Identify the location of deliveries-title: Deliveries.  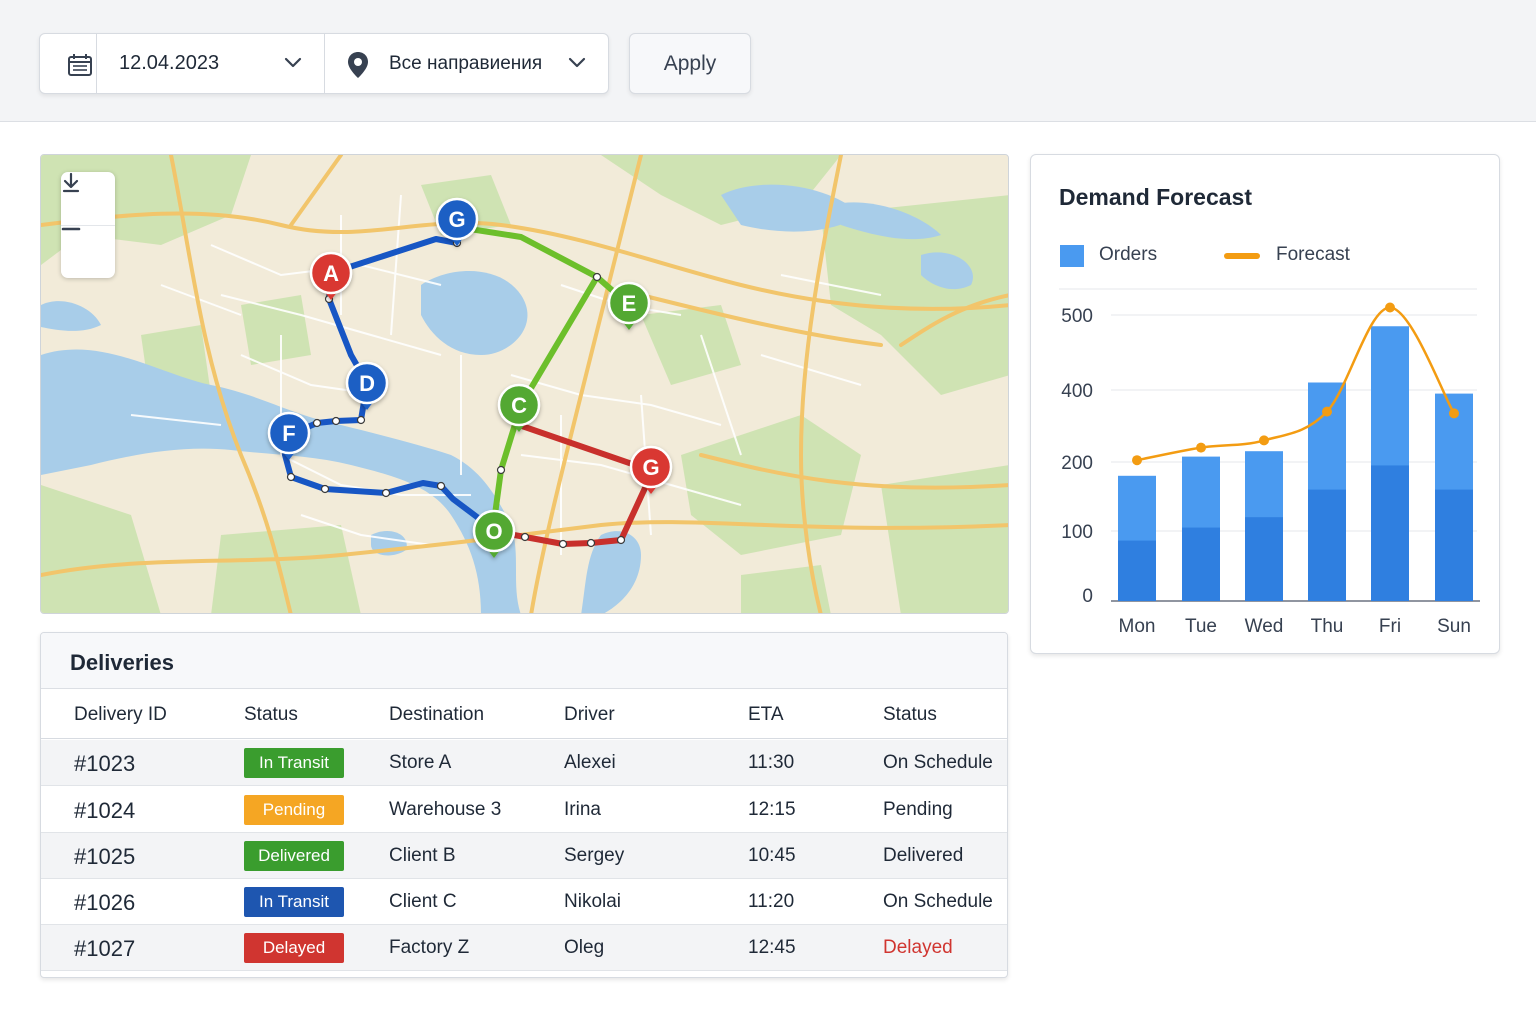
(122, 662).